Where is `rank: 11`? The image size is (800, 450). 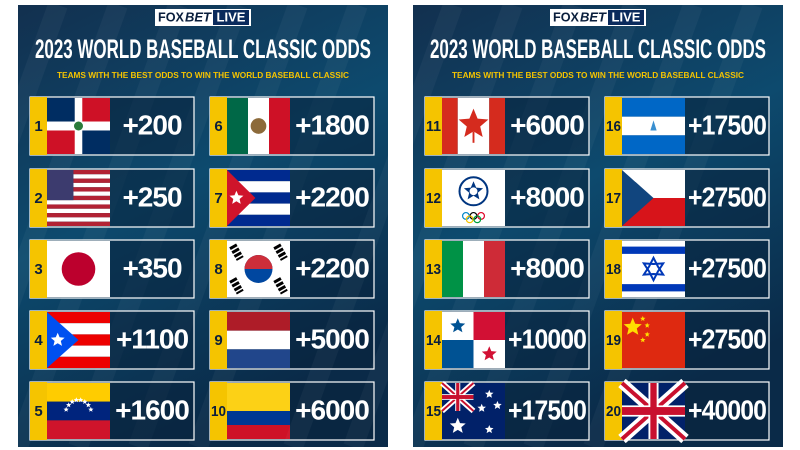 rank: 11 is located at coordinates (433, 126).